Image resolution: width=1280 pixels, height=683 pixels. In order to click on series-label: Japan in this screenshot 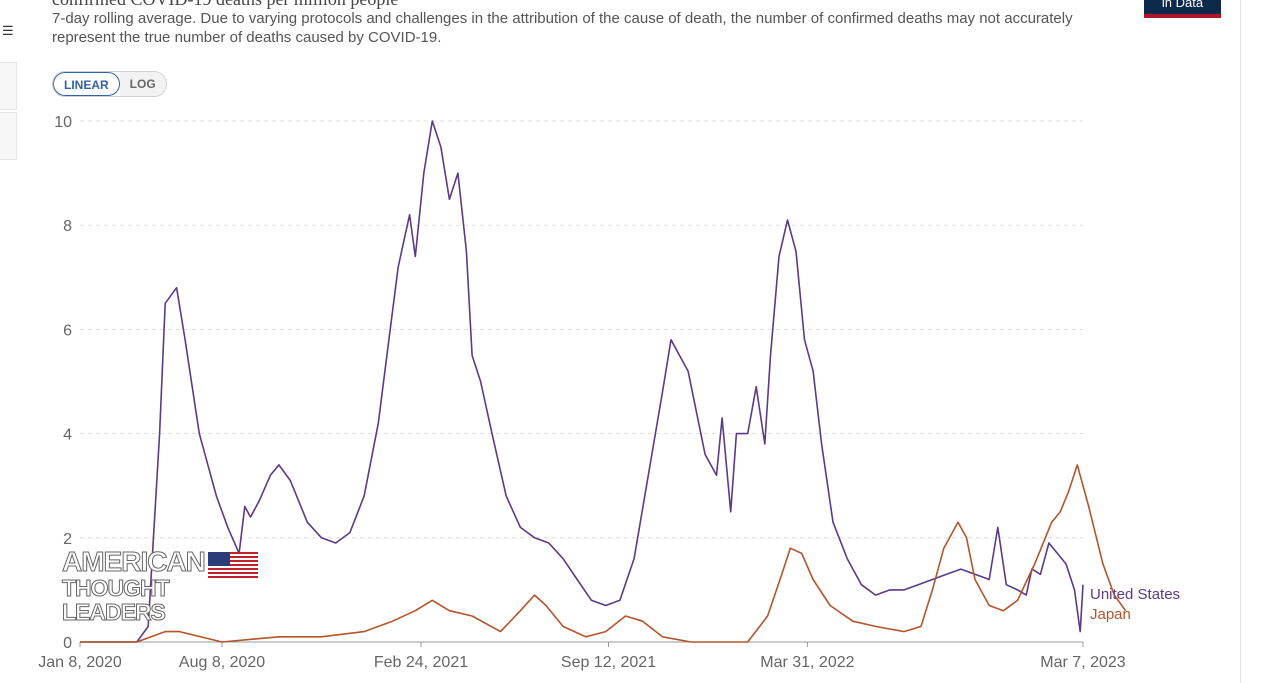, I will do `click(1110, 614)`.